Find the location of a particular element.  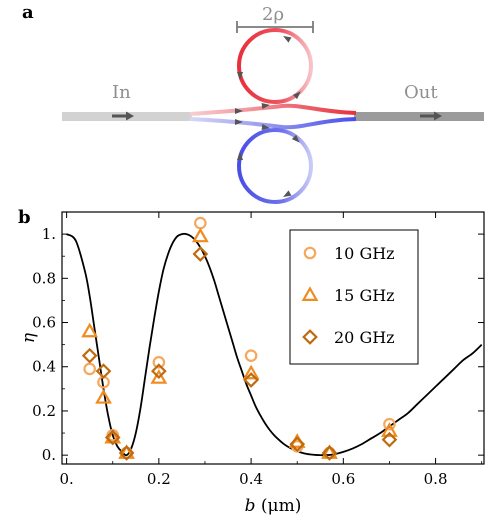

ring-diameter-label: 2ρ is located at coordinates (273, 14).